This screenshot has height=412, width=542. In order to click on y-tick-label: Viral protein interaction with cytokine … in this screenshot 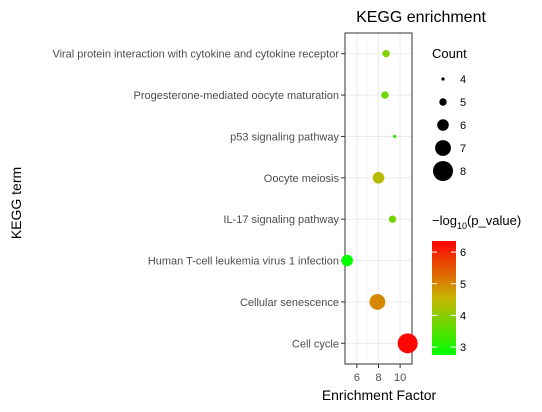, I will do `click(195, 55)`.